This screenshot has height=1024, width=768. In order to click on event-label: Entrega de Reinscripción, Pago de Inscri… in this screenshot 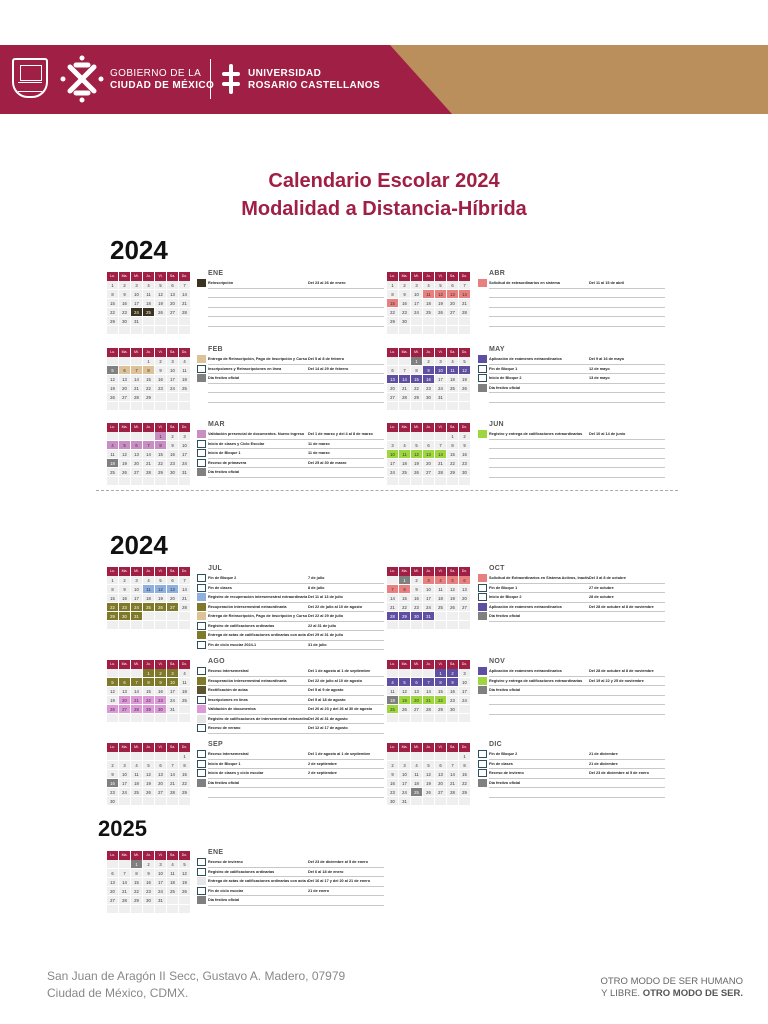, I will do `click(258, 616)`.